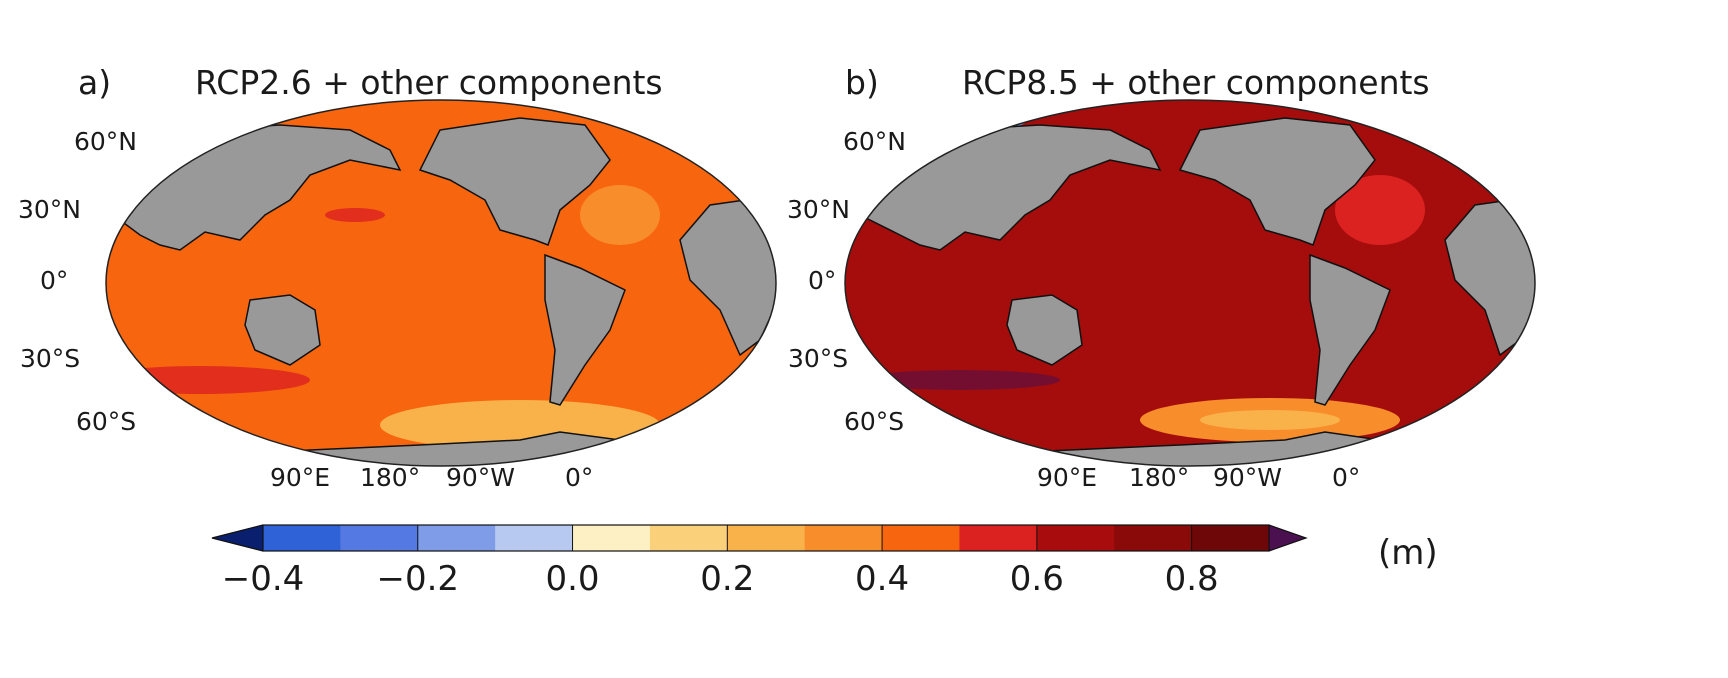 The width and height of the screenshot is (1728, 678). What do you see at coordinates (355, 215) in the screenshot?
I see `panel-a-north-pacific-patch` at bounding box center [355, 215].